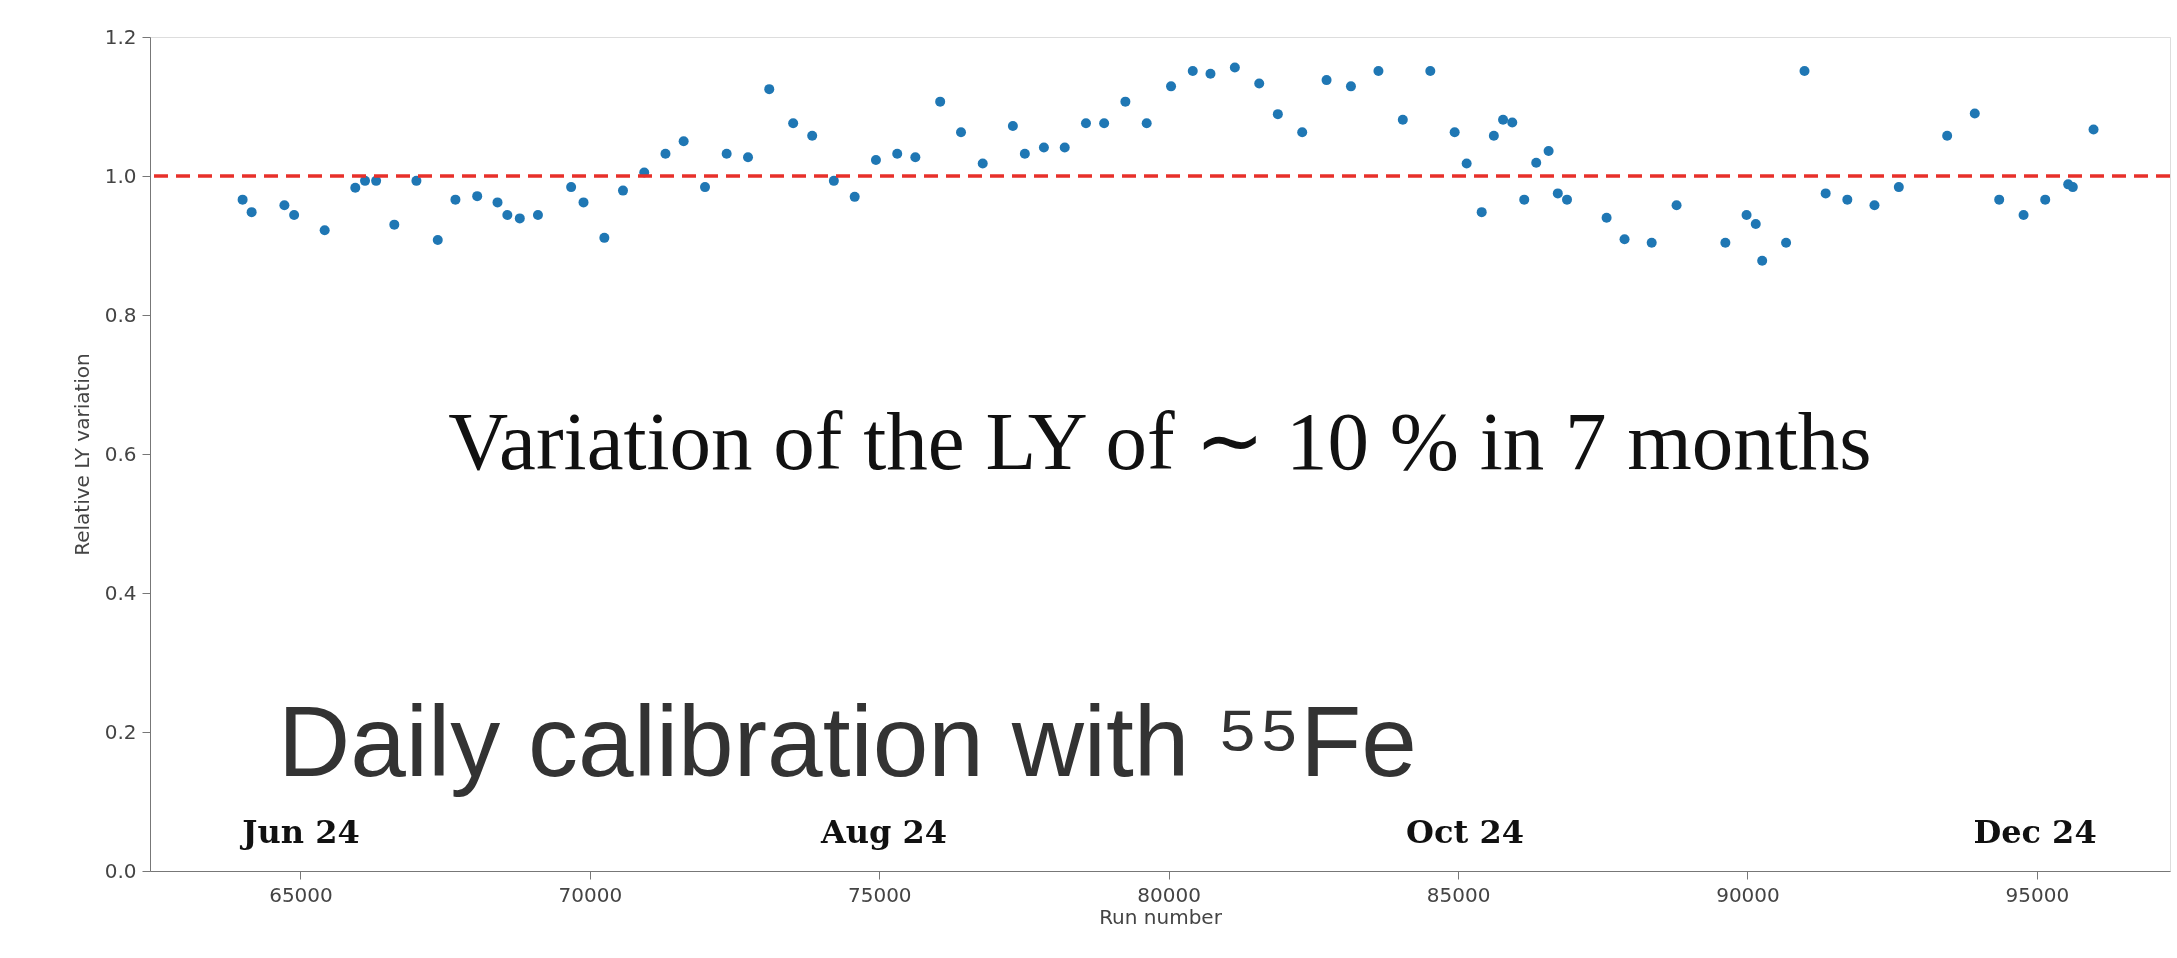 The width and height of the screenshot is (2177, 958). I want to click on annotation: Dec 24, so click(2035, 832).